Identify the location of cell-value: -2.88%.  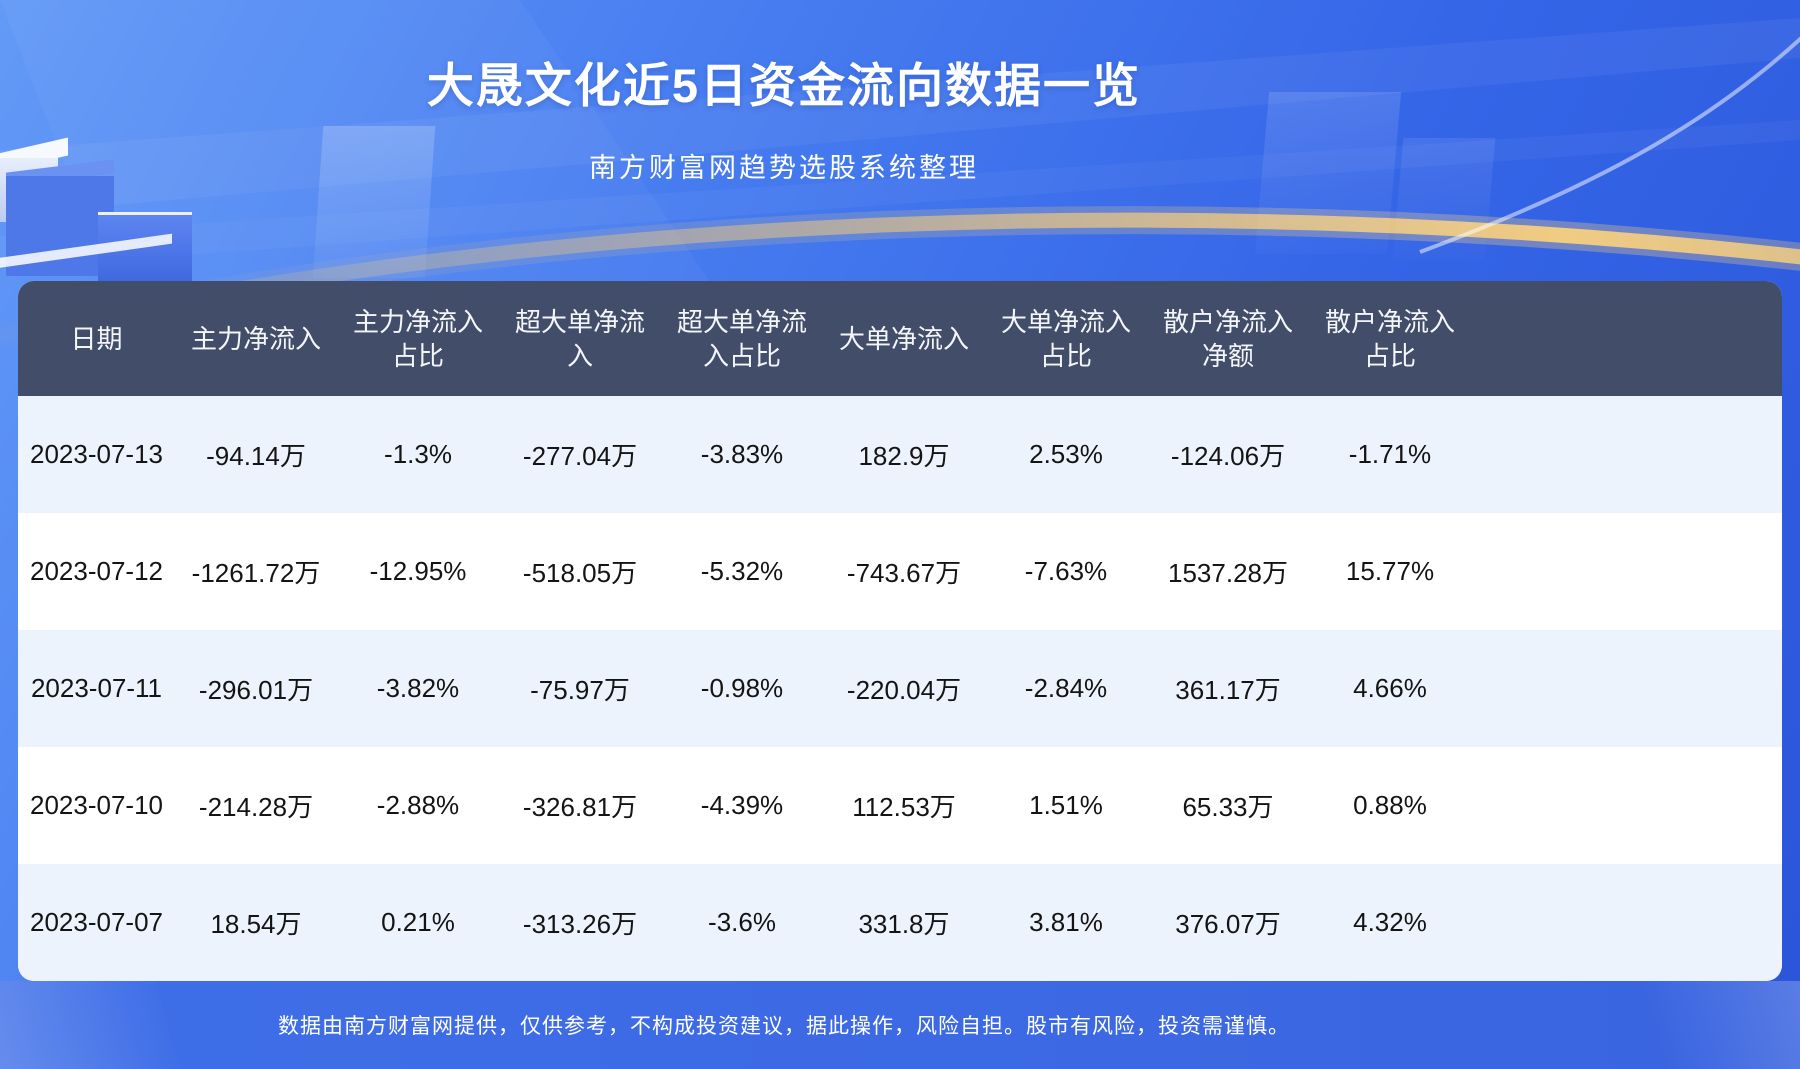
(418, 805).